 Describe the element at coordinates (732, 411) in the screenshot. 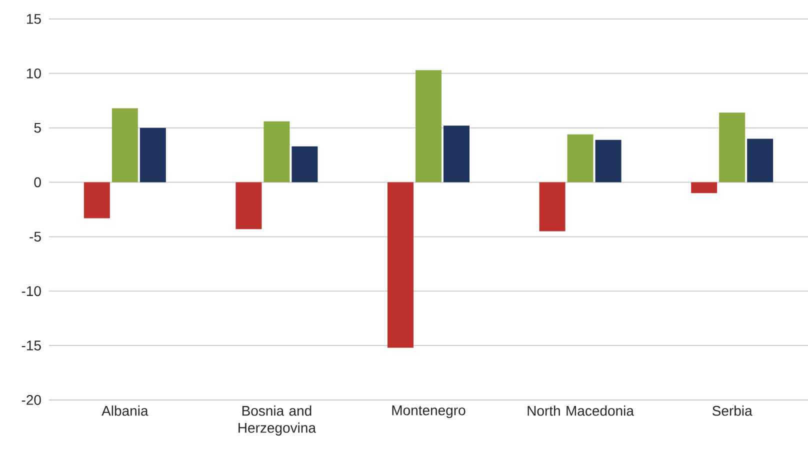

I see `x-tick-label: Serbia` at that location.